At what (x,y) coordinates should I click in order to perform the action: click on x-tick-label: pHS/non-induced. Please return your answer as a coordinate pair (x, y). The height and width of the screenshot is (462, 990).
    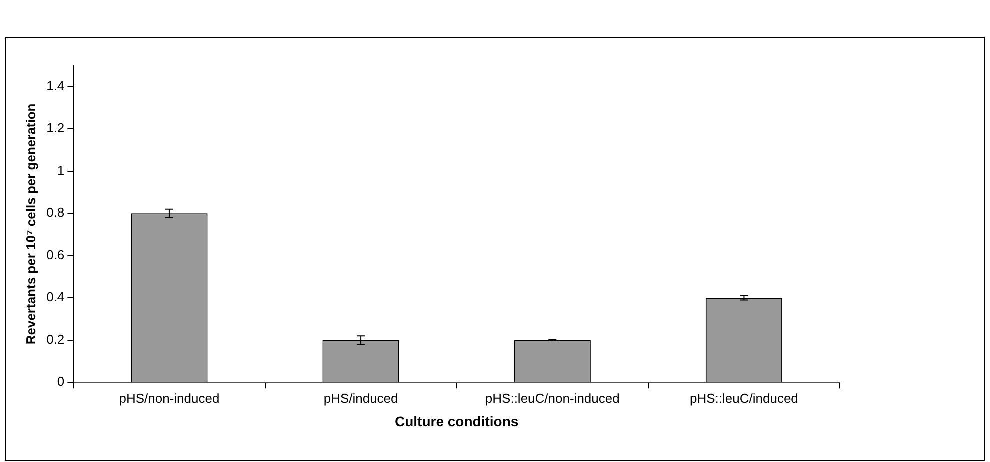
    Looking at the image, I should click on (169, 398).